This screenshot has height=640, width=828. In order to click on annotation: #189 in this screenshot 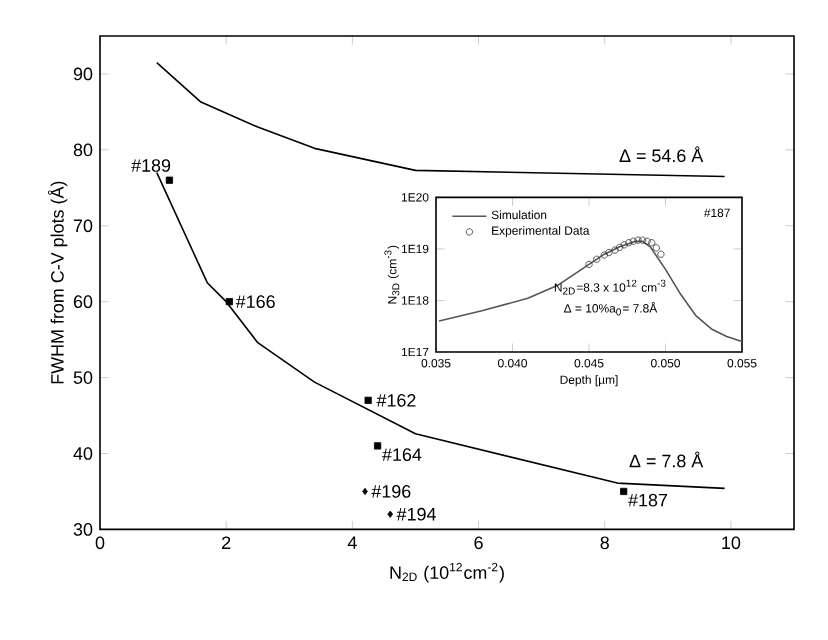, I will do `click(151, 165)`.